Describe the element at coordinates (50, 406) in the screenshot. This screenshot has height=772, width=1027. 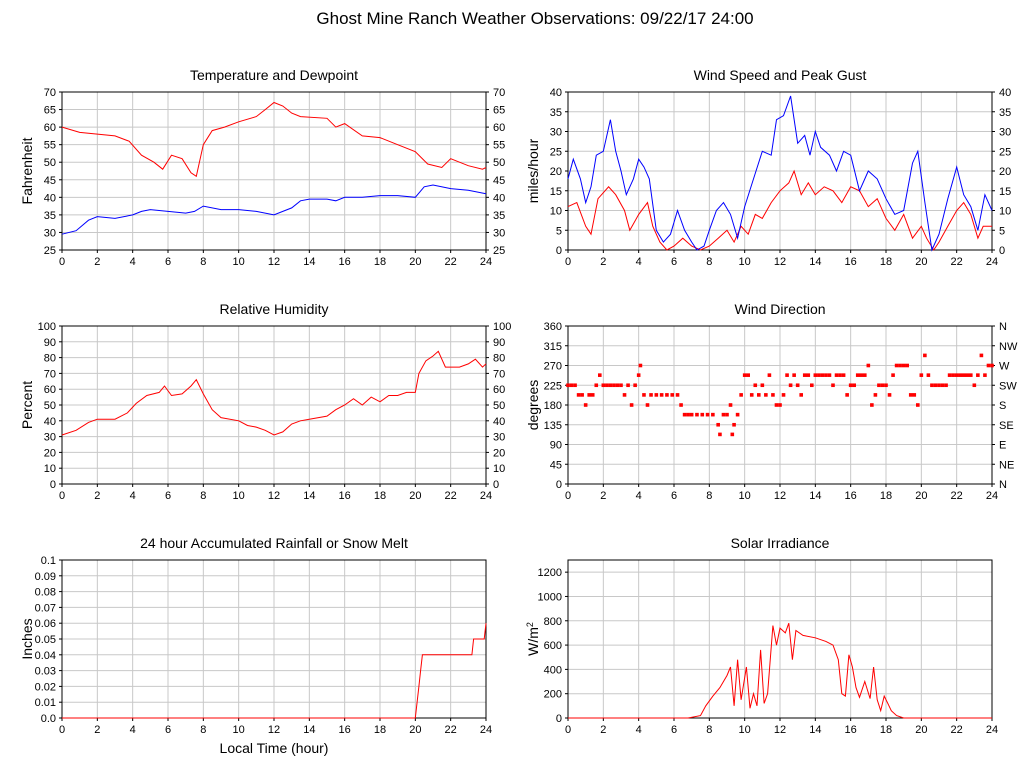
I see `y-tick-label: 50` at that location.